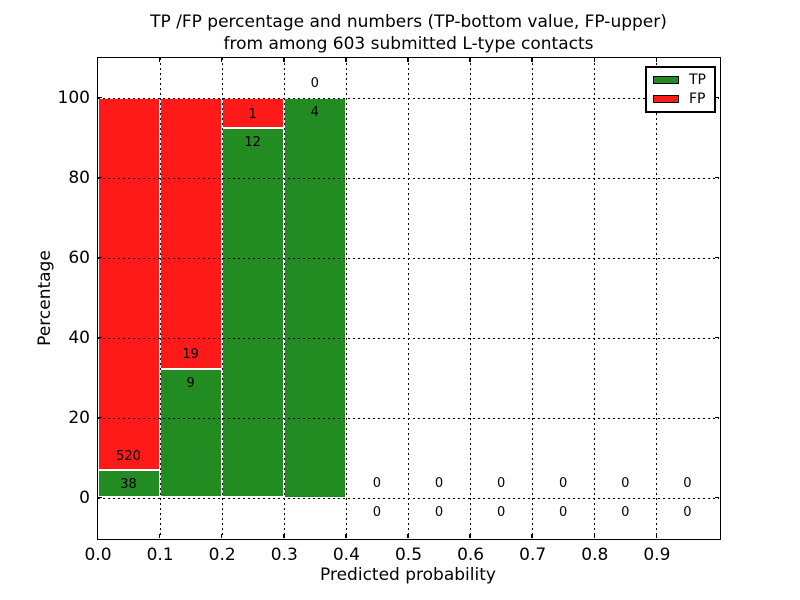 The height and width of the screenshot is (600, 800). What do you see at coordinates (697, 80) in the screenshot?
I see `legend-label-tp: TP` at bounding box center [697, 80].